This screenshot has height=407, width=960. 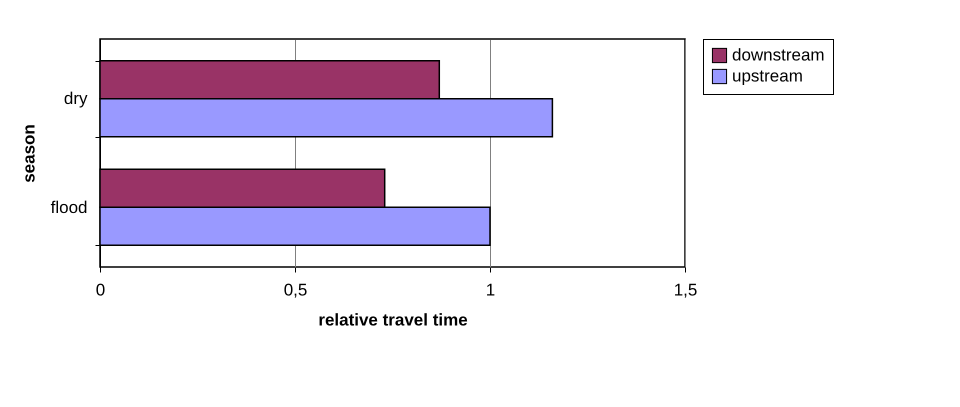 I want to click on y-axis-title: season, so click(x=29, y=153).